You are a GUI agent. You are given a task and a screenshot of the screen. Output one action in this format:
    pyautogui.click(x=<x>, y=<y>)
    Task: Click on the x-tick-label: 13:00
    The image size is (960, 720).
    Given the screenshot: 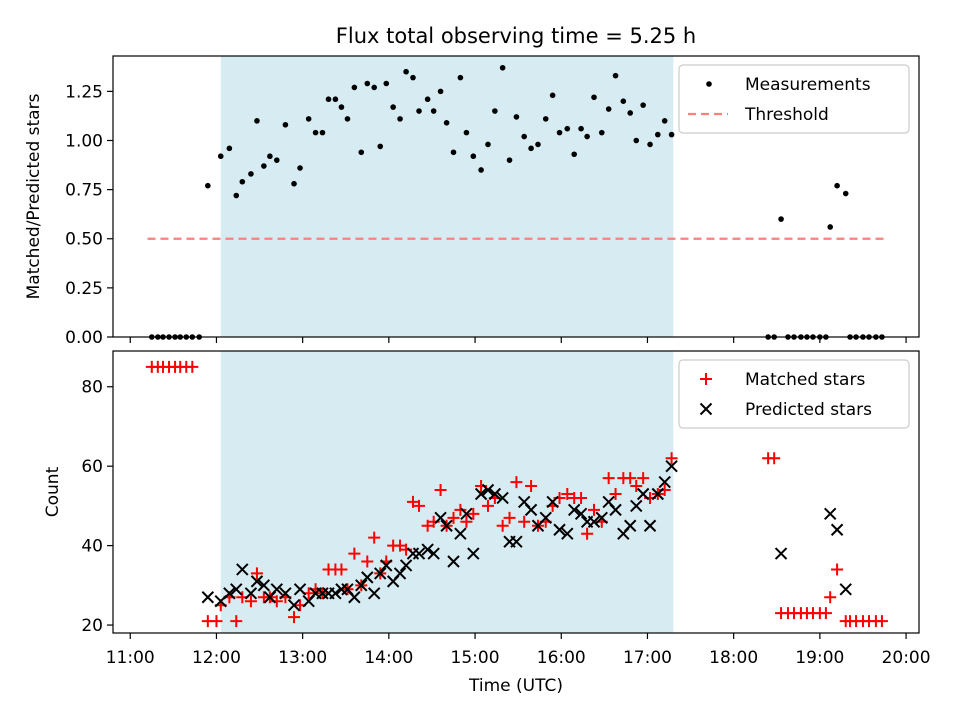 What is the action you would take?
    pyautogui.click(x=302, y=658)
    